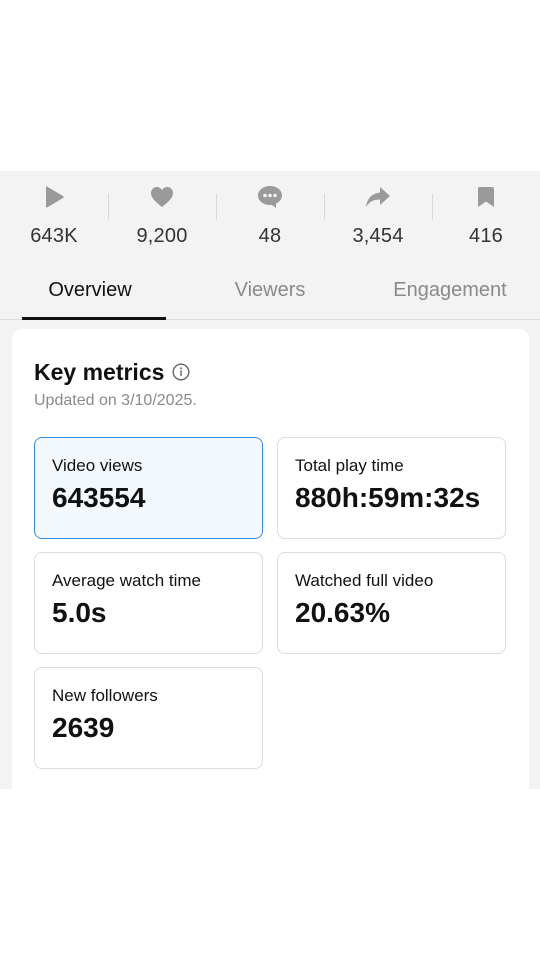  I want to click on metric-label: Watched full video, so click(364, 580).